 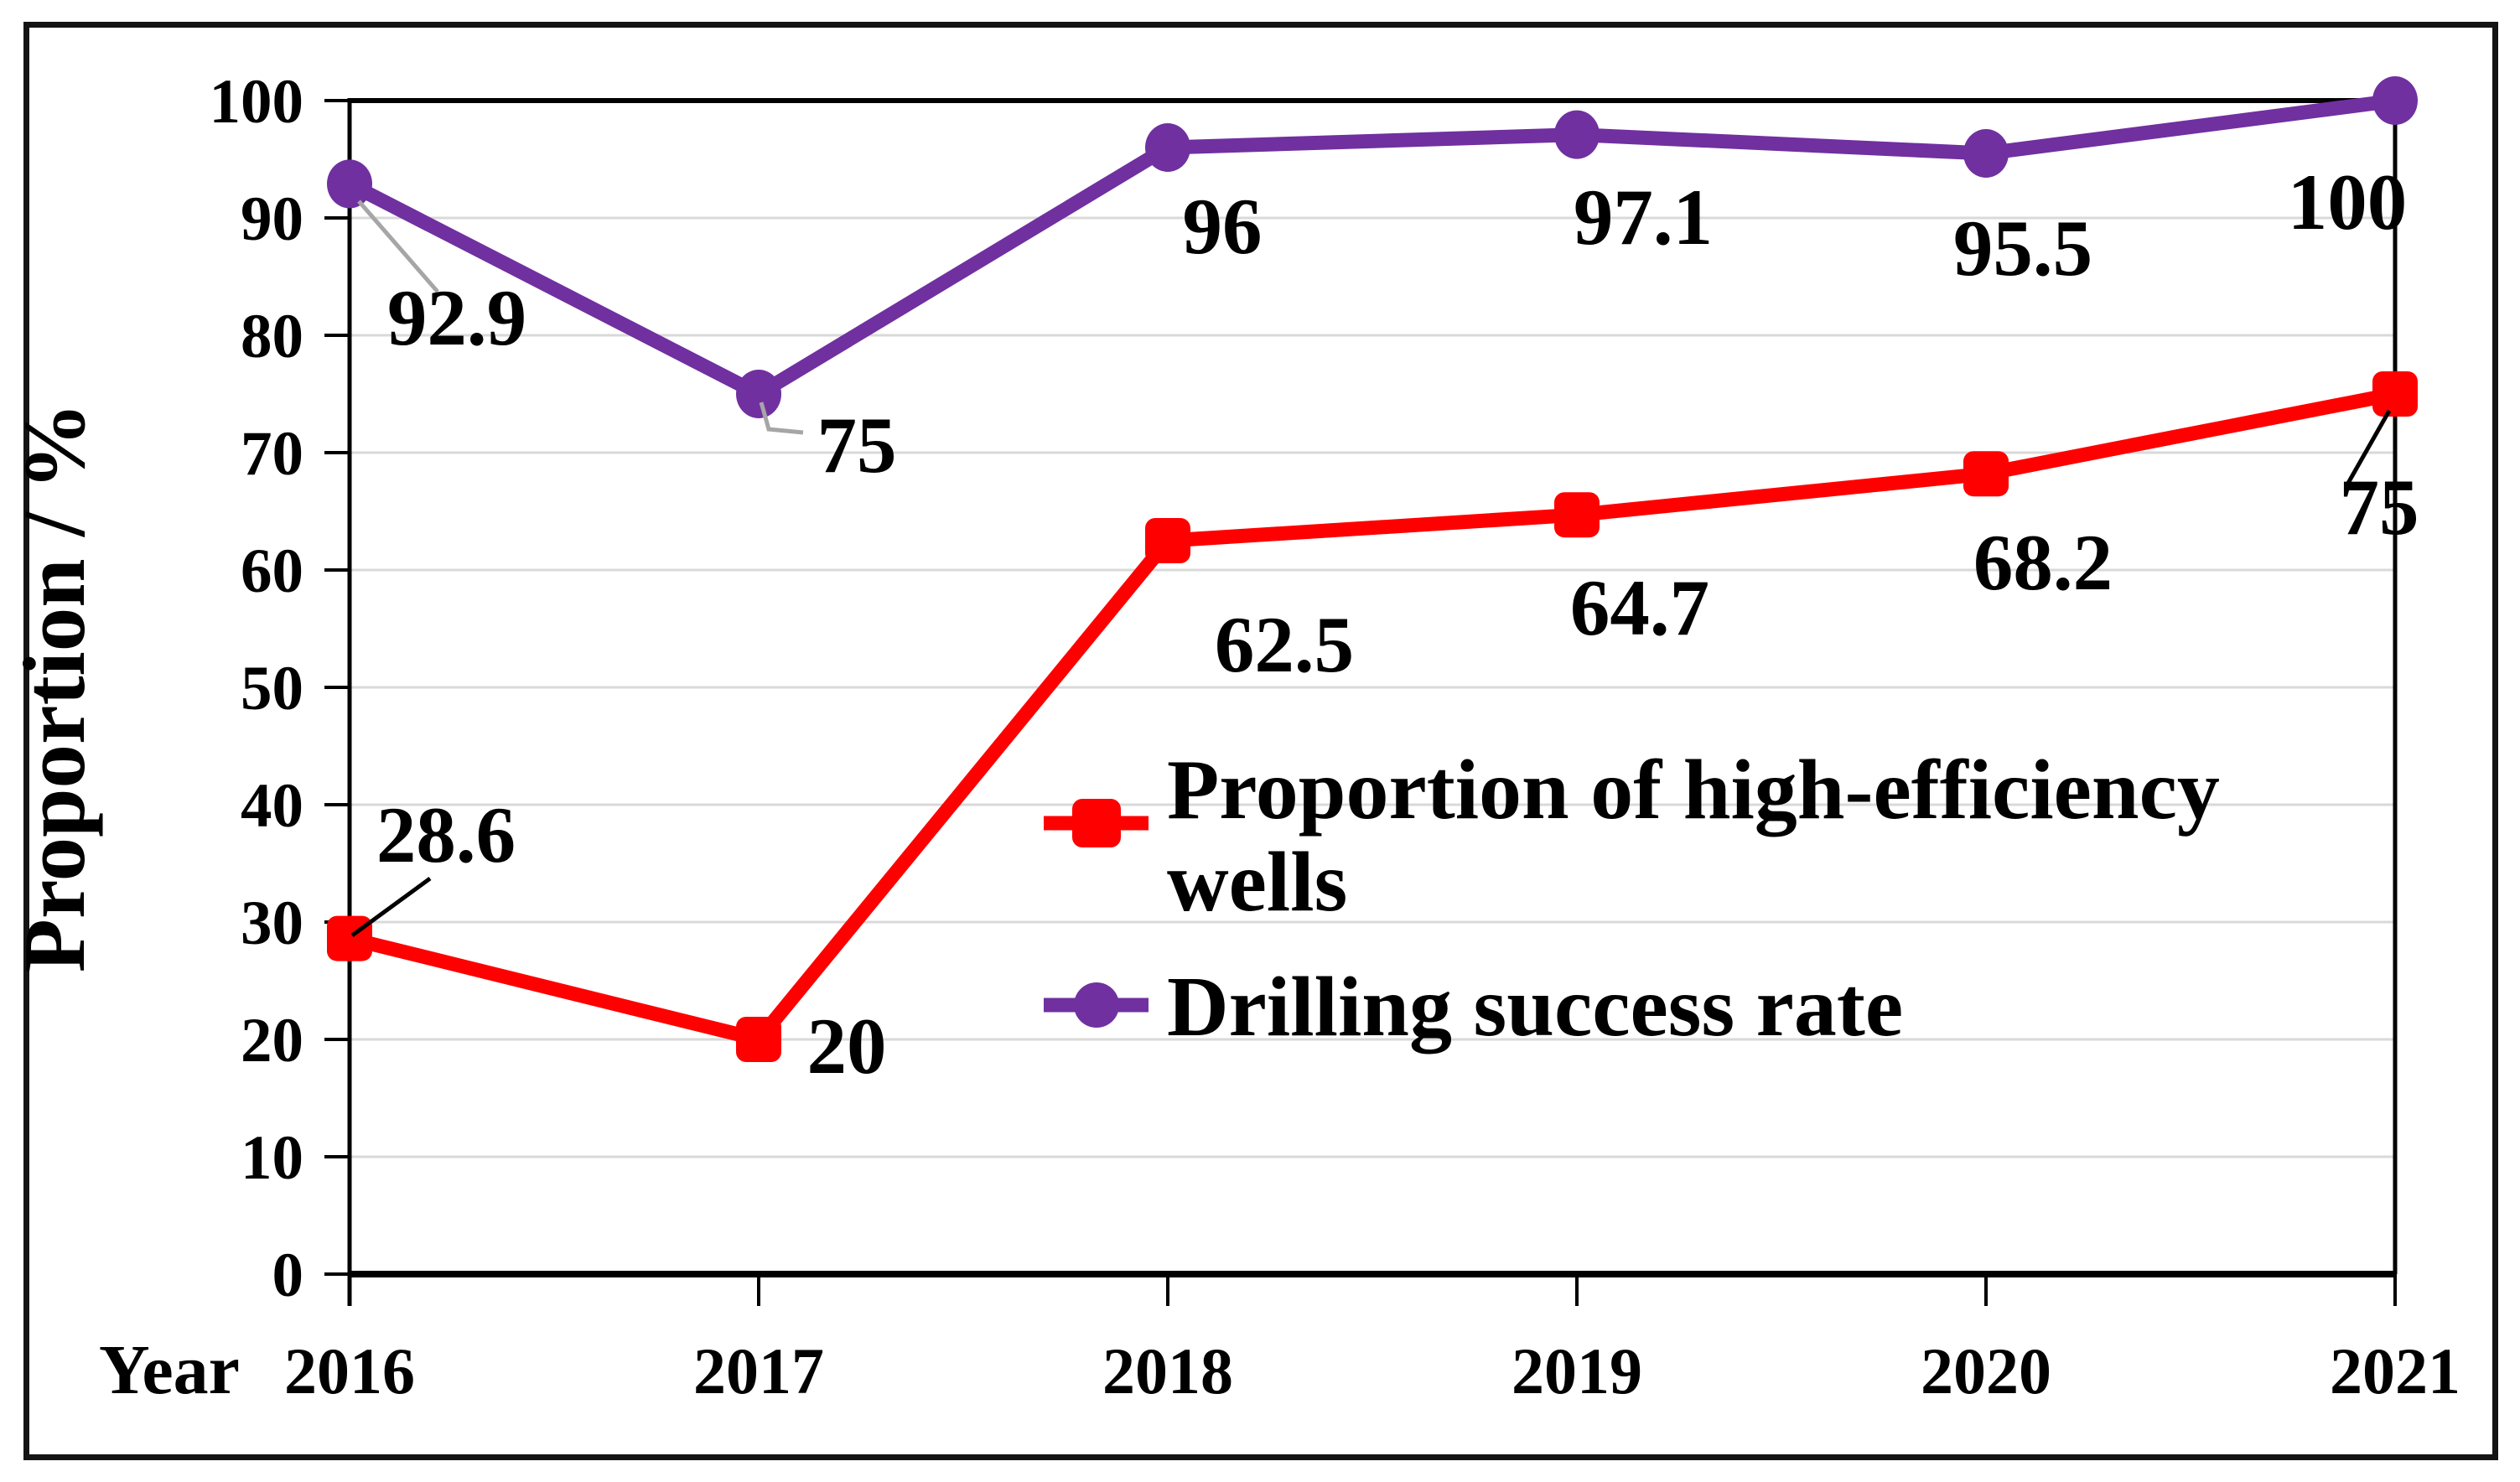 I want to click on y-tick-label-60: 60, so click(x=272, y=571).